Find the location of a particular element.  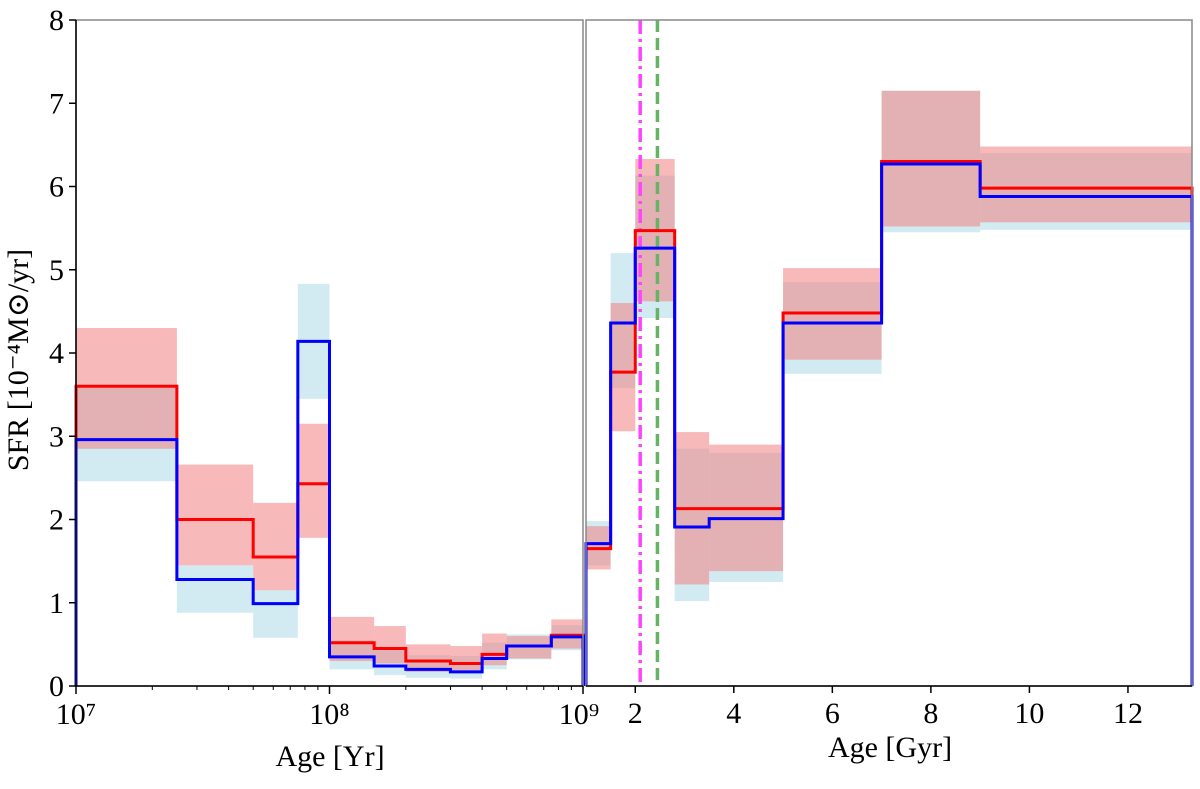

x-tick-label-left-0: 10⁷ is located at coordinates (76, 714).